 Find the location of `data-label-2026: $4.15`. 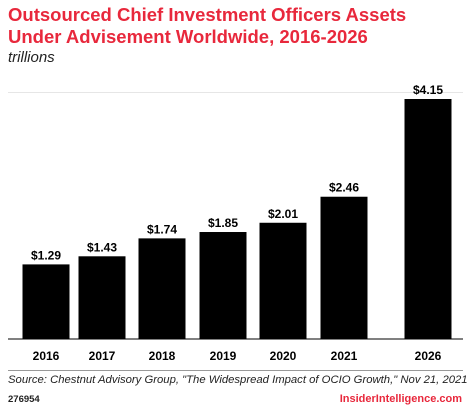

data-label-2026: $4.15 is located at coordinates (428, 90).